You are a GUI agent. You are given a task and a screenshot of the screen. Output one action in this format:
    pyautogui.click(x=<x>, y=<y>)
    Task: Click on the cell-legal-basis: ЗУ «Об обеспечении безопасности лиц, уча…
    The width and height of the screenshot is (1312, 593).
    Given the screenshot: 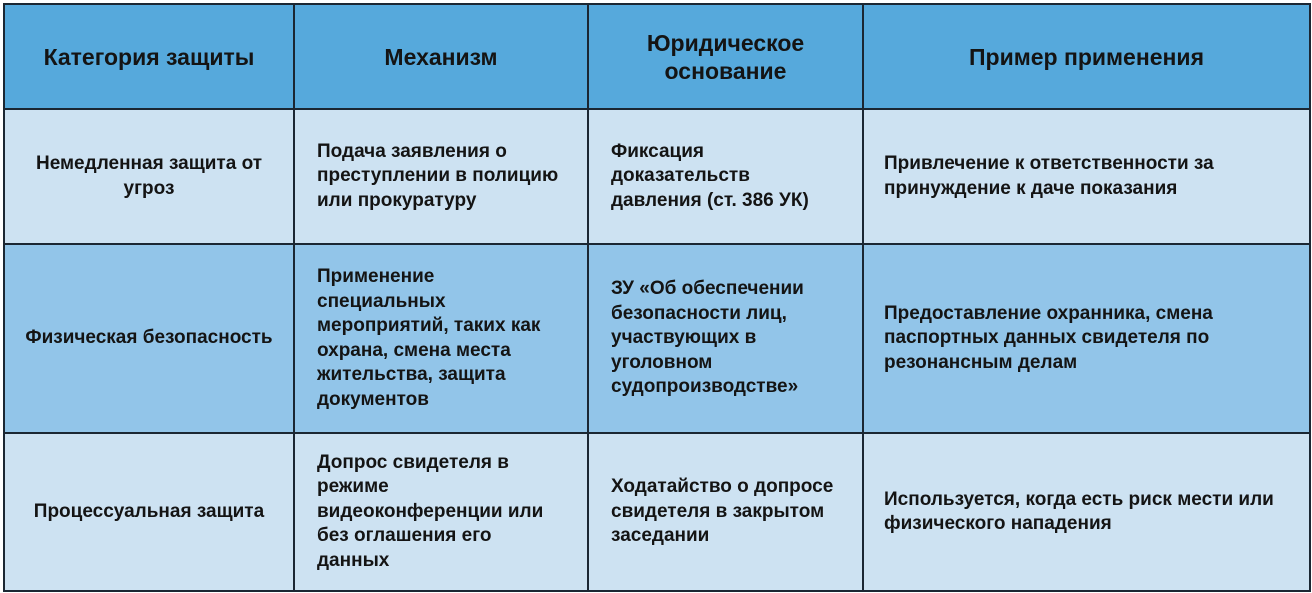 What is the action you would take?
    pyautogui.click(x=725, y=338)
    